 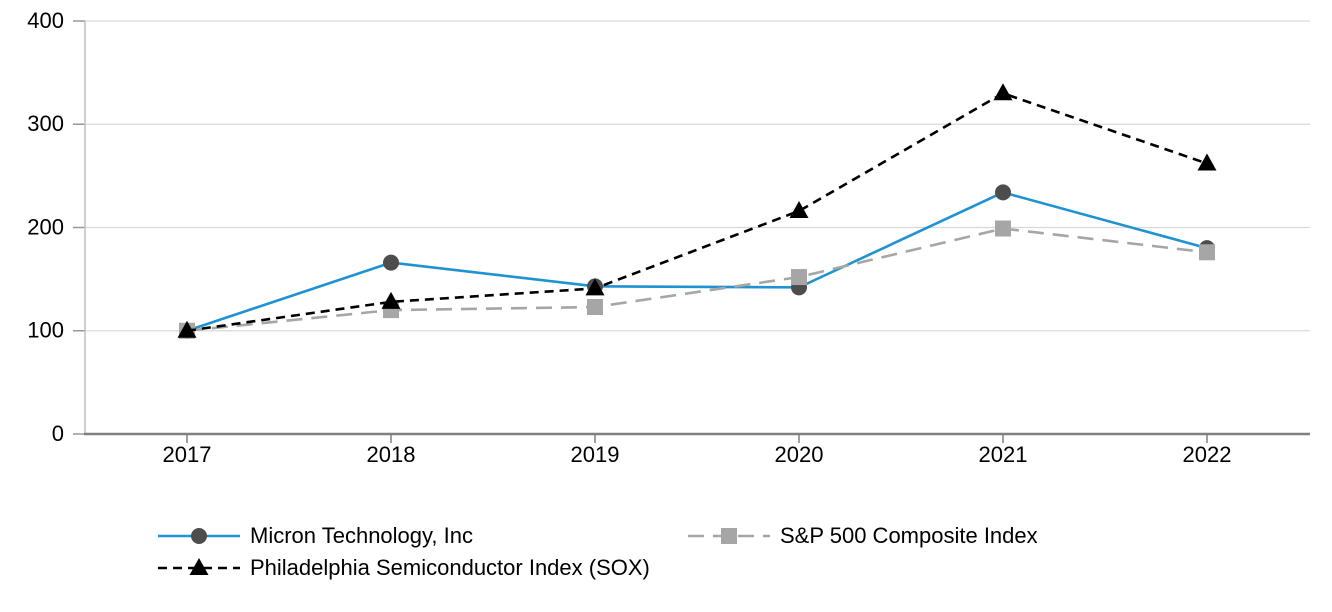 I want to click on legend-marker-triangle-icon, so click(x=199, y=566).